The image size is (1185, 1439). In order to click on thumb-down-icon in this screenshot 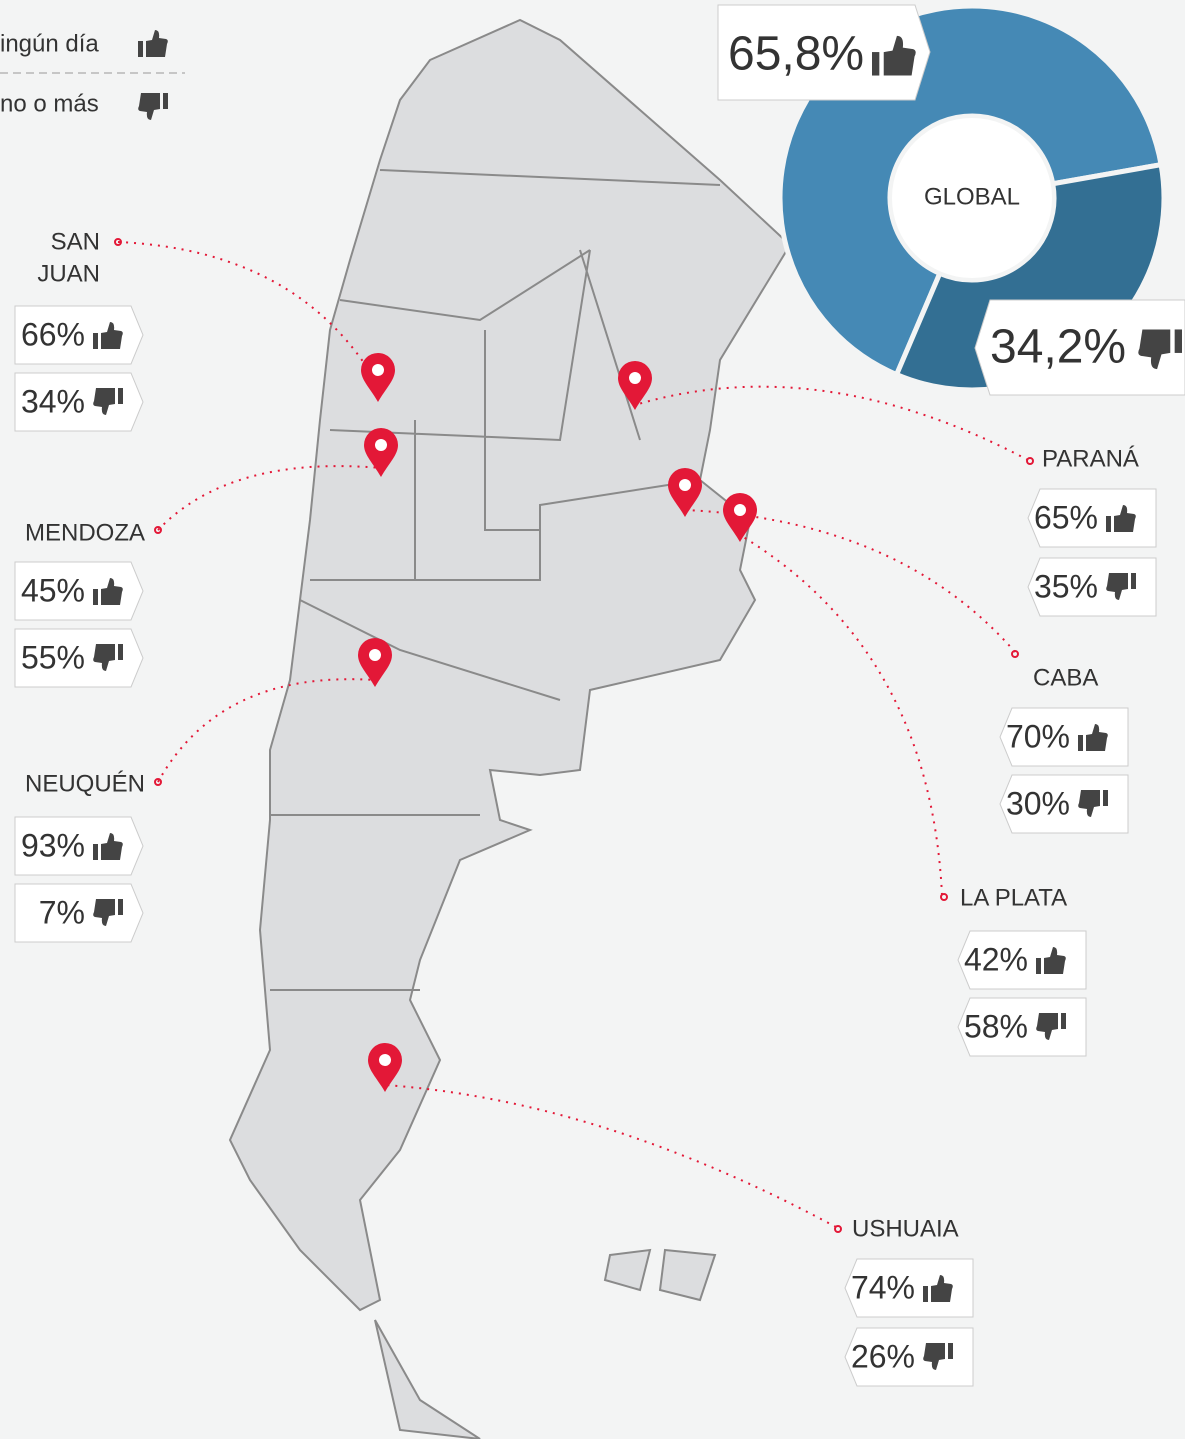, I will do `click(153, 106)`.